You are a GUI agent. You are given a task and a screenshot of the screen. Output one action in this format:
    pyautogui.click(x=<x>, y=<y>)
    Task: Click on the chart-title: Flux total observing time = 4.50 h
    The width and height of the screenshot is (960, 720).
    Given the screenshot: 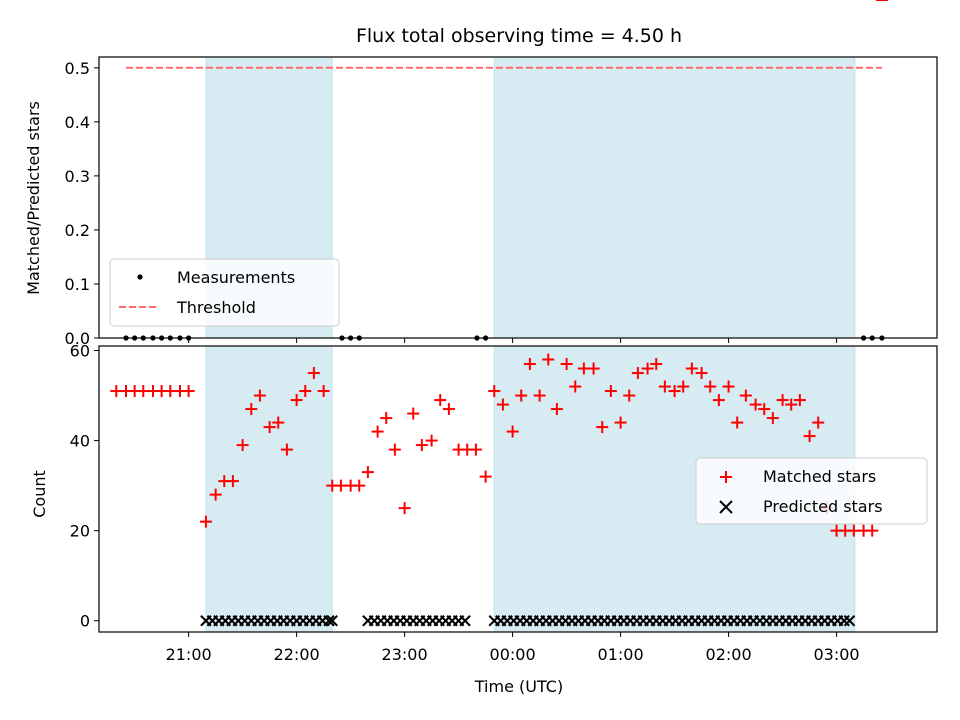 What is the action you would take?
    pyautogui.click(x=519, y=36)
    